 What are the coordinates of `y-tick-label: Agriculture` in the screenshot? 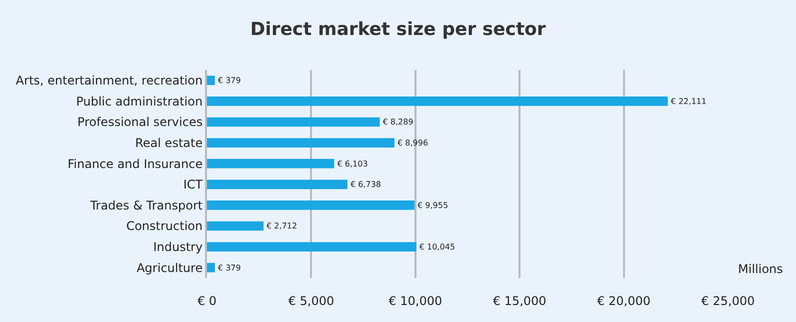 It's located at (169, 267).